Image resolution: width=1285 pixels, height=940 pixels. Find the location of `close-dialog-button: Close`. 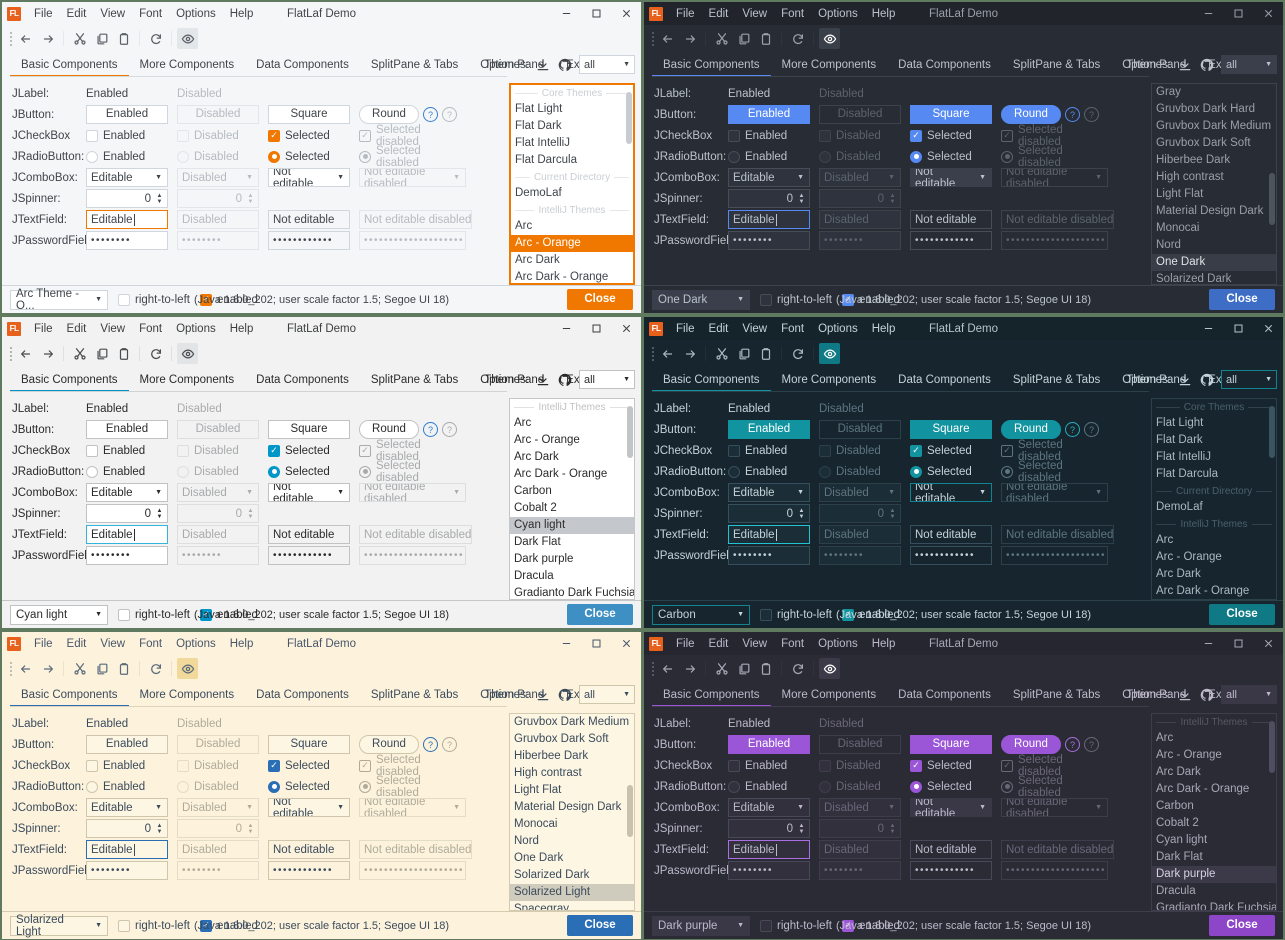

close-dialog-button: Close is located at coordinates (1242, 925).